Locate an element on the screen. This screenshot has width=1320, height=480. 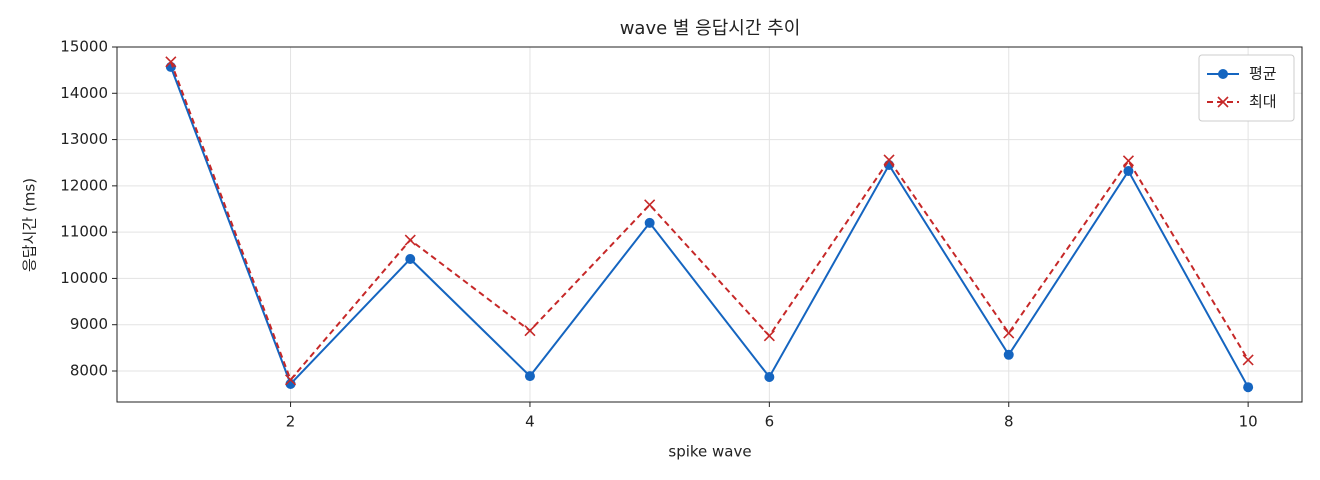
y-tick-label: 15000 is located at coordinates (84, 47).